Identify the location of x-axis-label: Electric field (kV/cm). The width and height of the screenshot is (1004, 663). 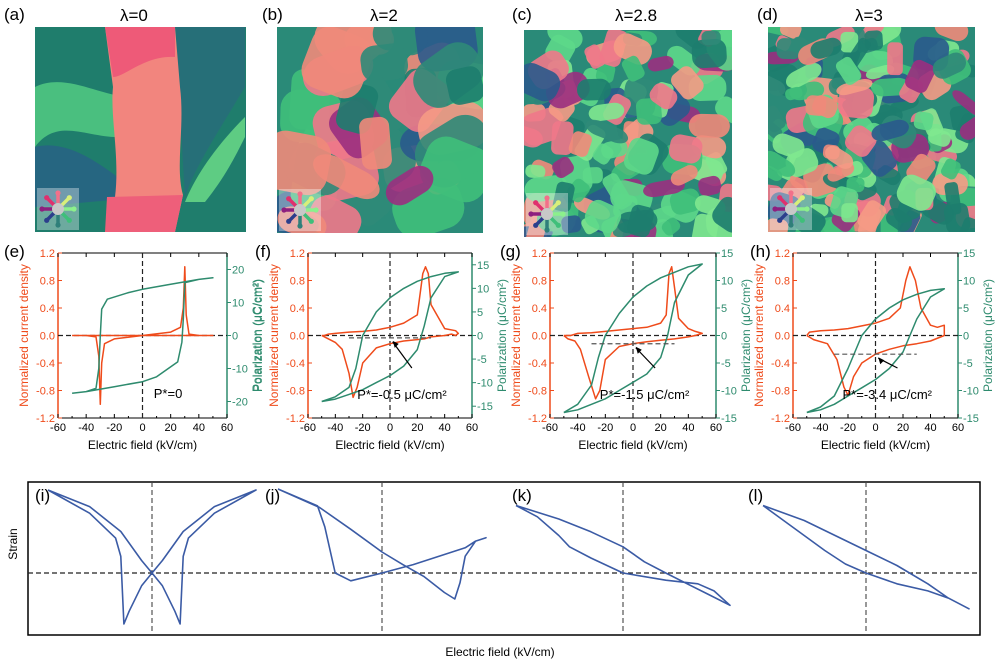
(875, 445).